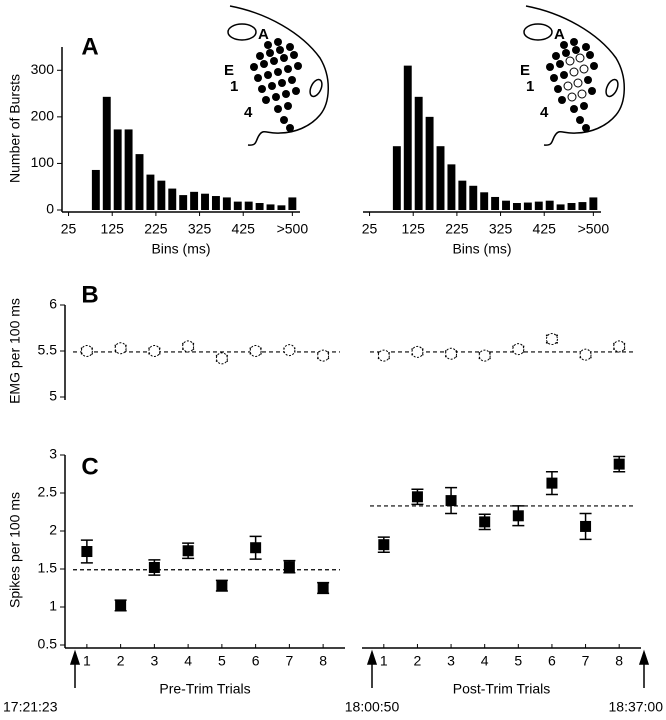 This screenshot has width=666, height=720. What do you see at coordinates (545, 229) in the screenshot?
I see `x-tick-label: 425` at bounding box center [545, 229].